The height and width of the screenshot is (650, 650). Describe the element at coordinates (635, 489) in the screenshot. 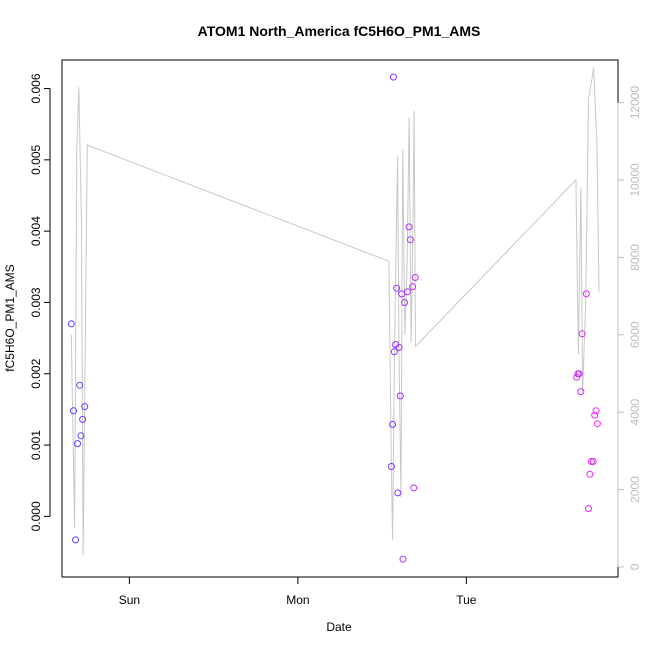

I see `y2-tick-label: 2000` at that location.